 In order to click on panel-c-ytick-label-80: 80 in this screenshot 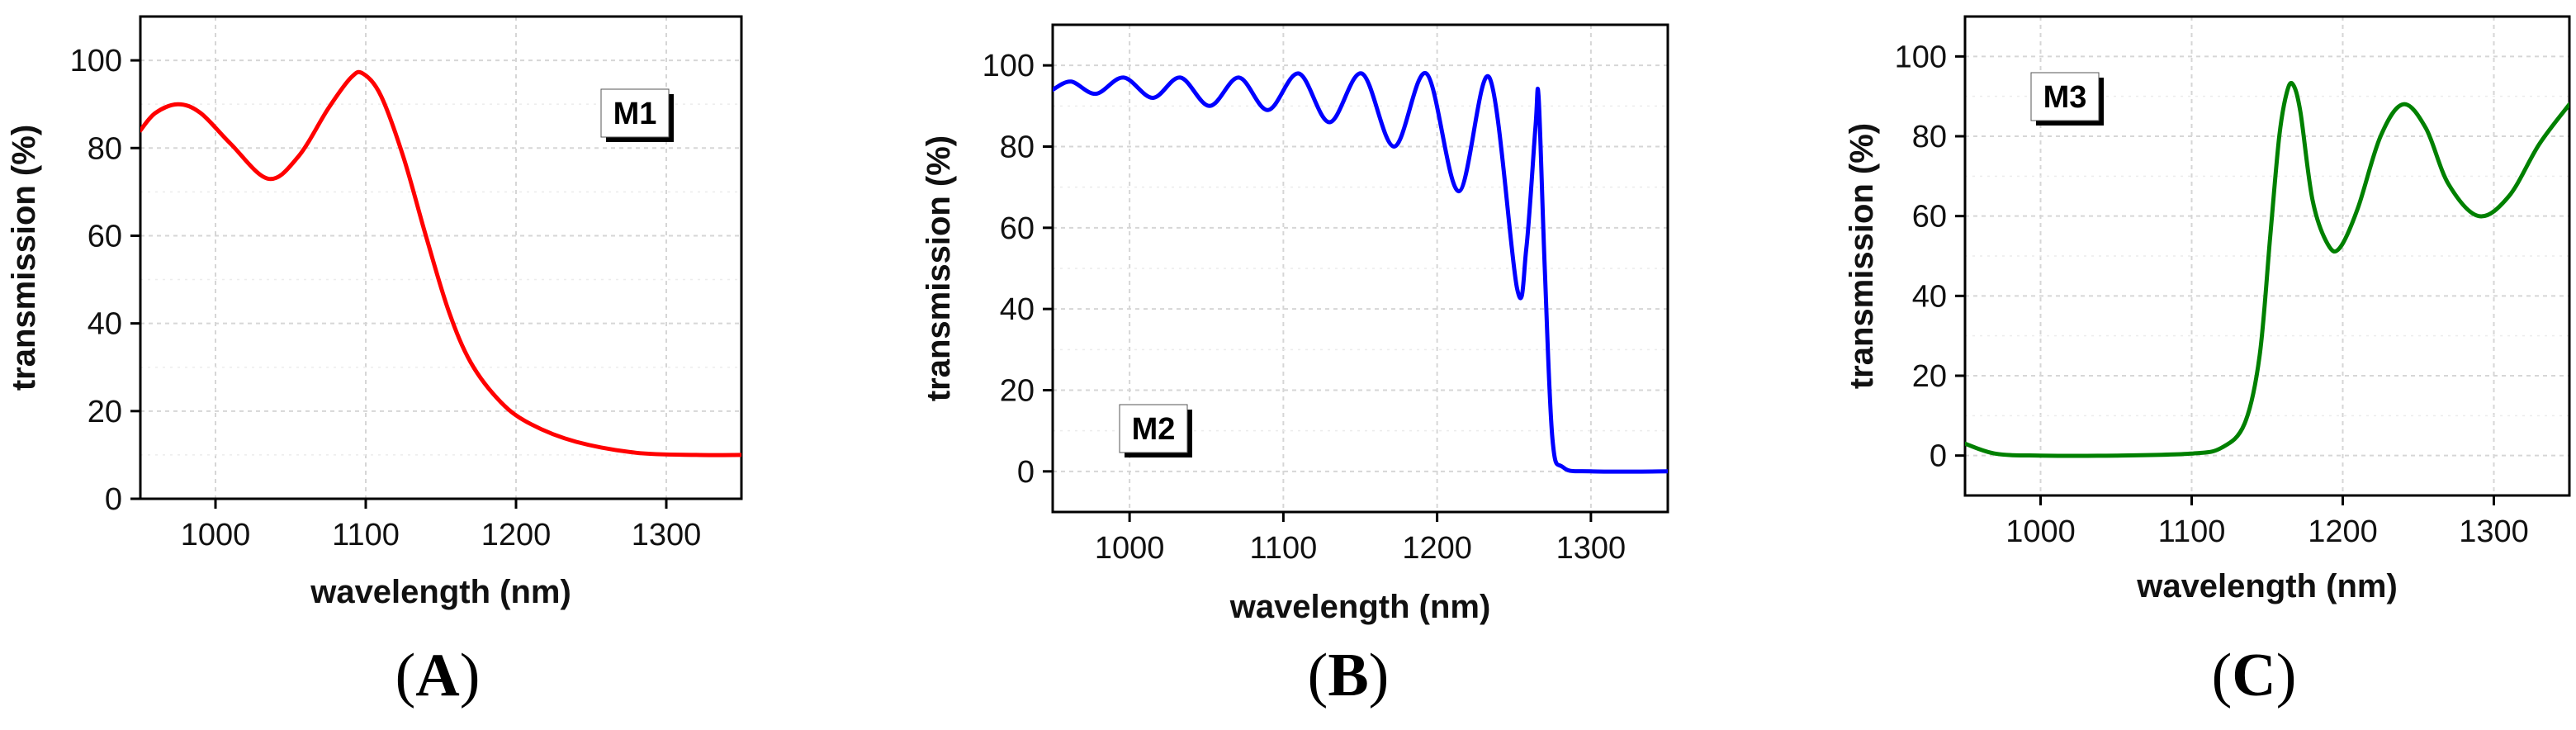, I will do `click(1929, 137)`.